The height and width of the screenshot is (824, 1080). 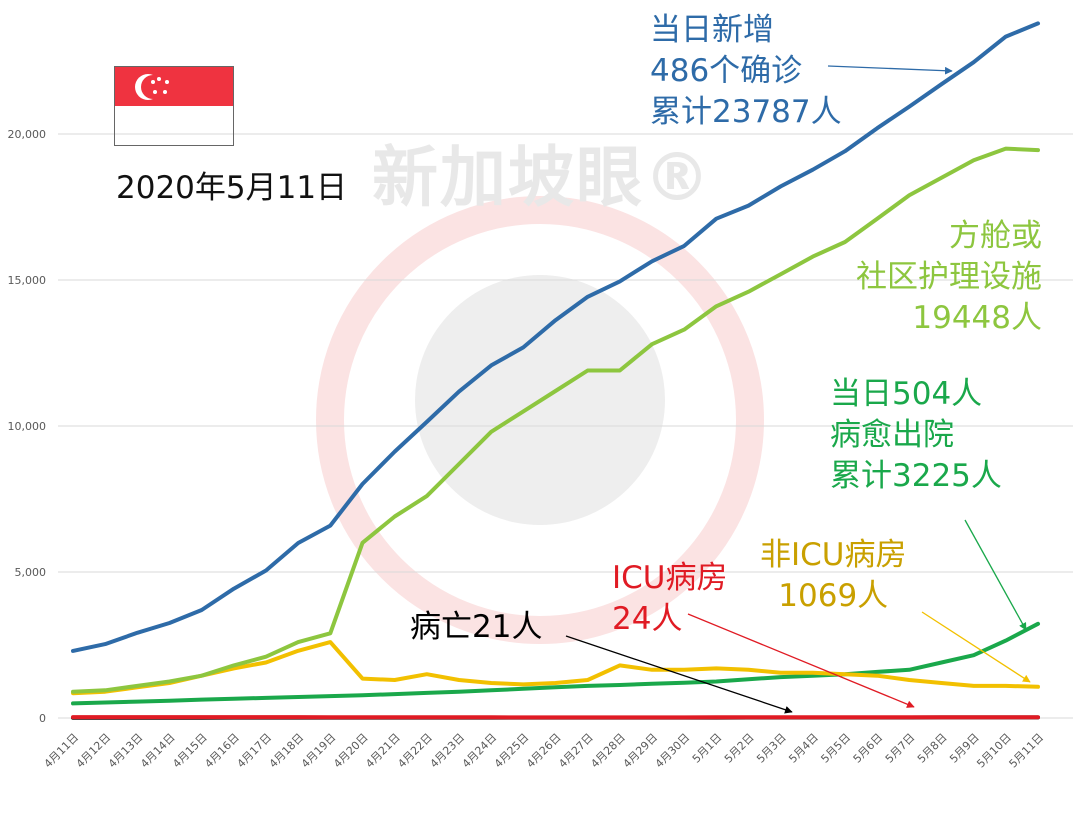 What do you see at coordinates (126, 751) in the screenshot?
I see `x-tick-label: 4月13日` at bounding box center [126, 751].